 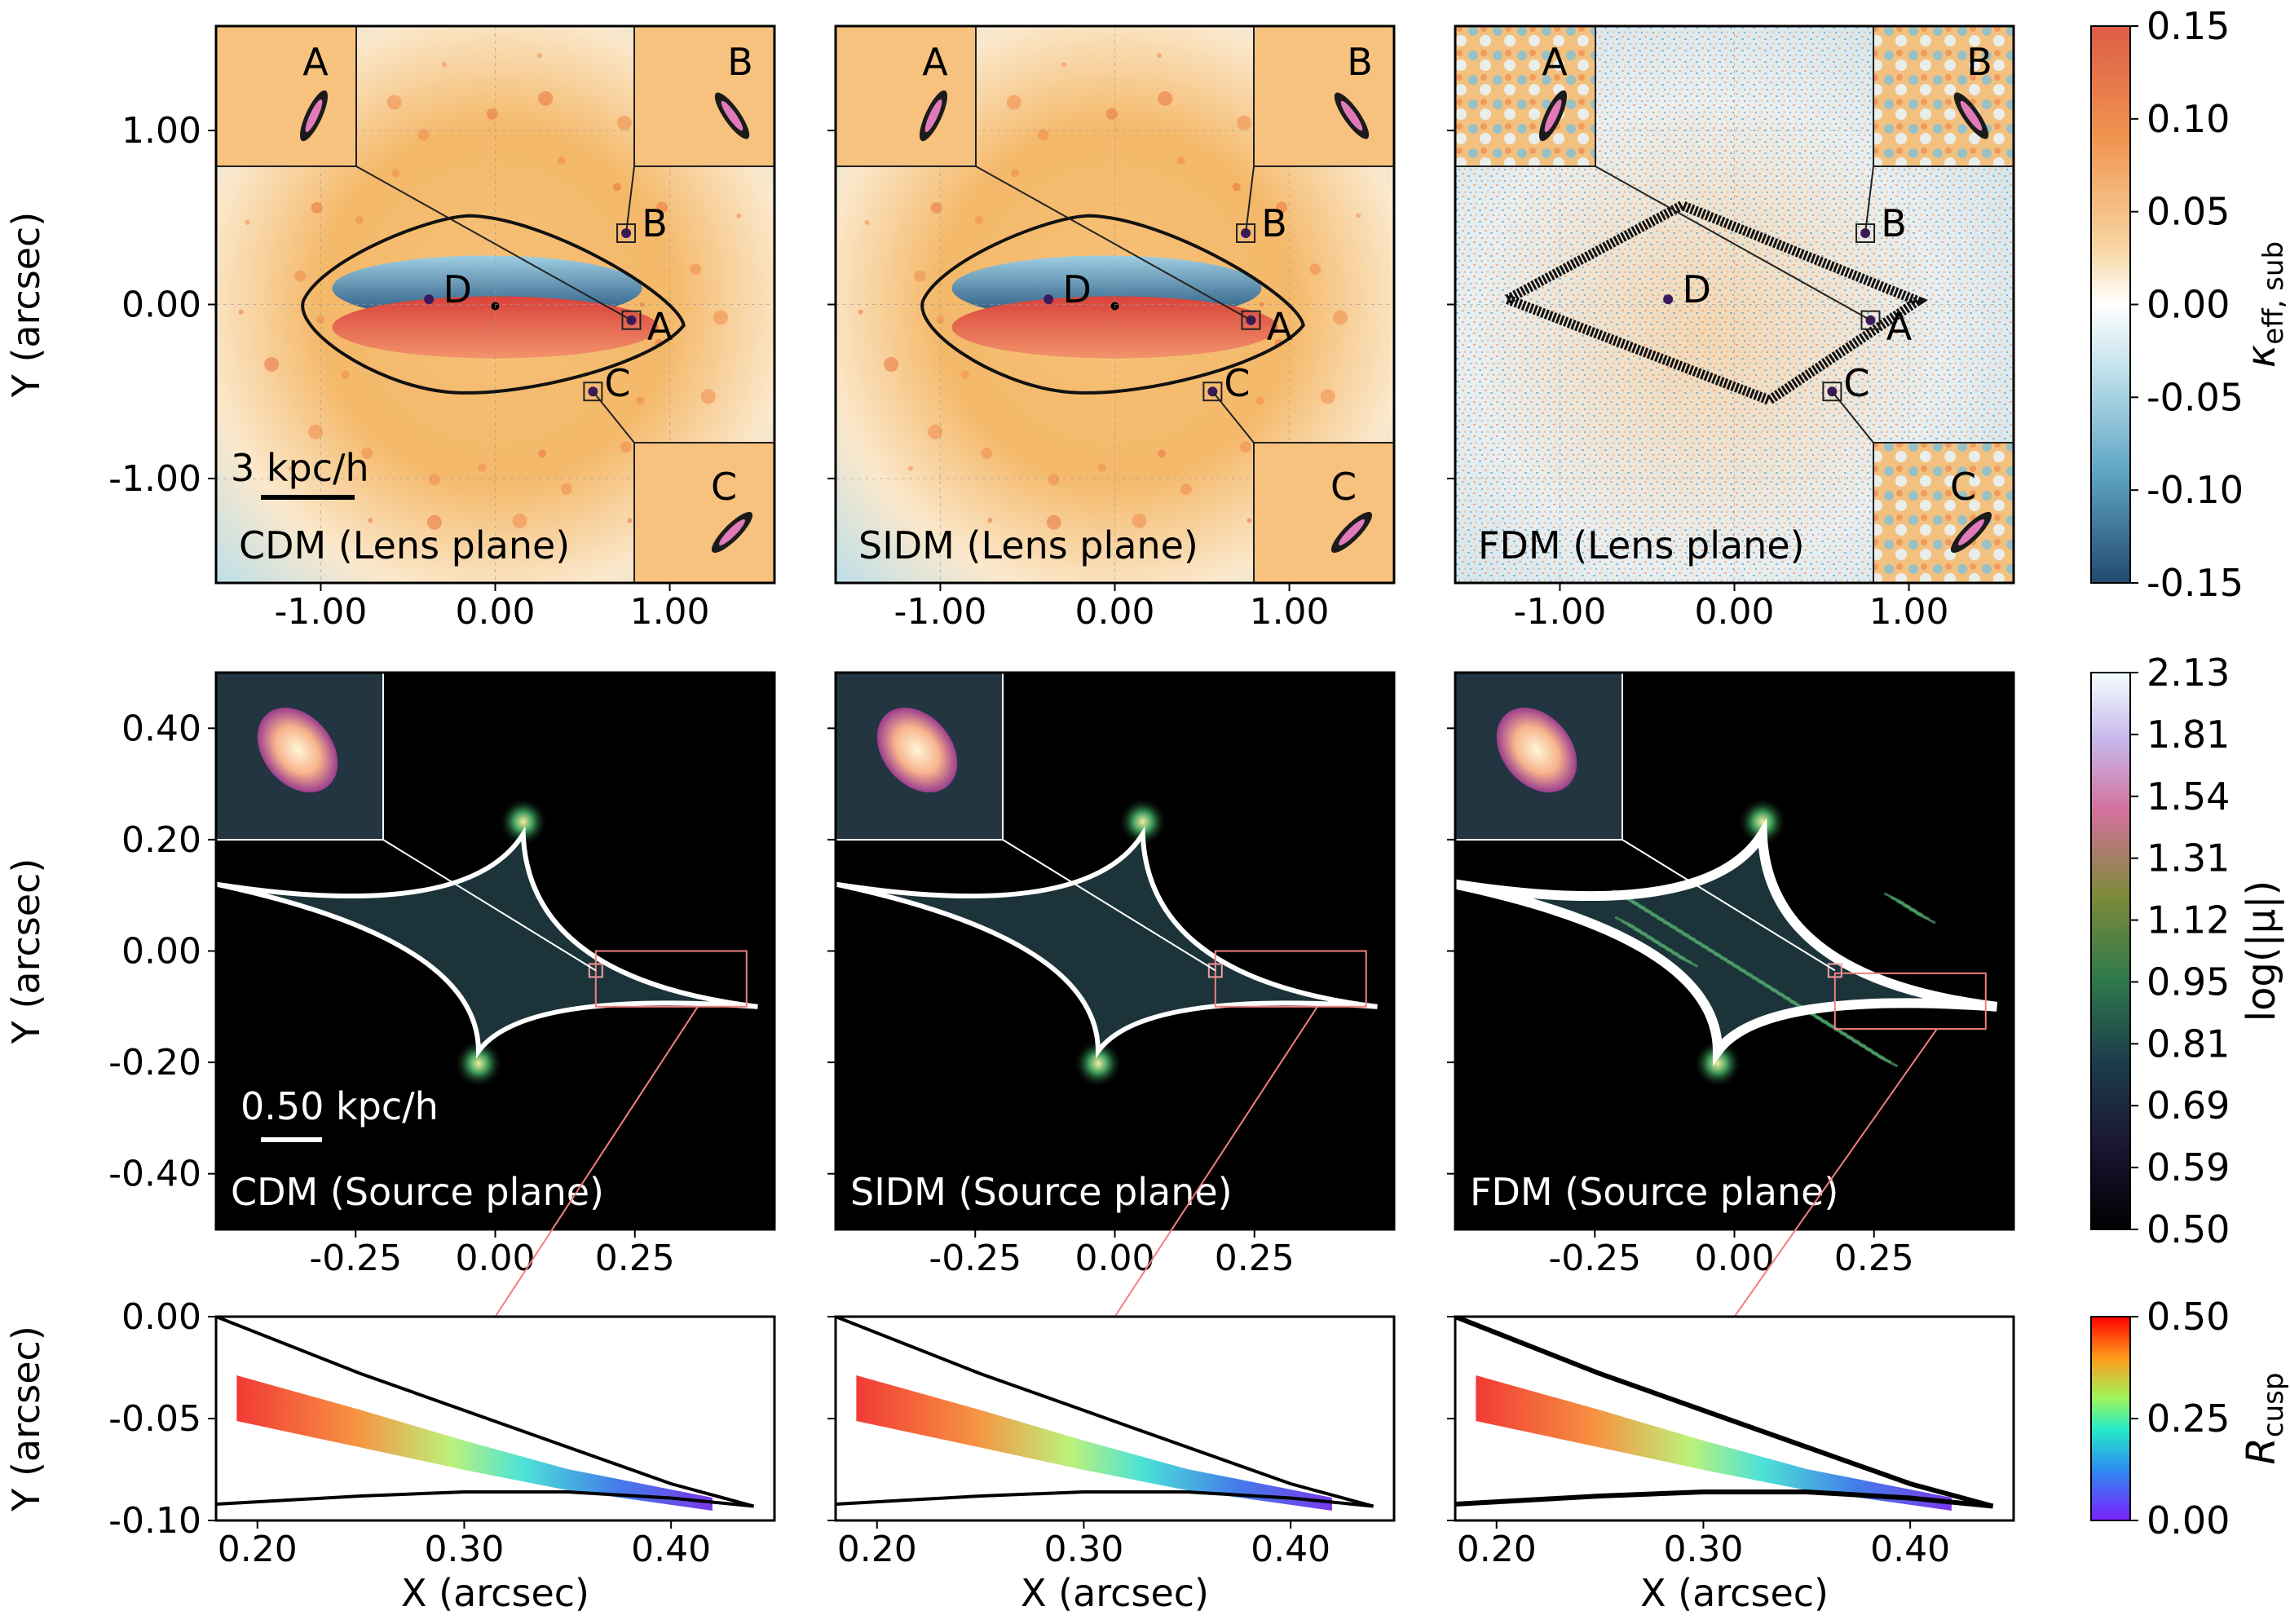 I want to click on rcusp-colorbar-tick-label: 0.00, so click(x=2188, y=1520).